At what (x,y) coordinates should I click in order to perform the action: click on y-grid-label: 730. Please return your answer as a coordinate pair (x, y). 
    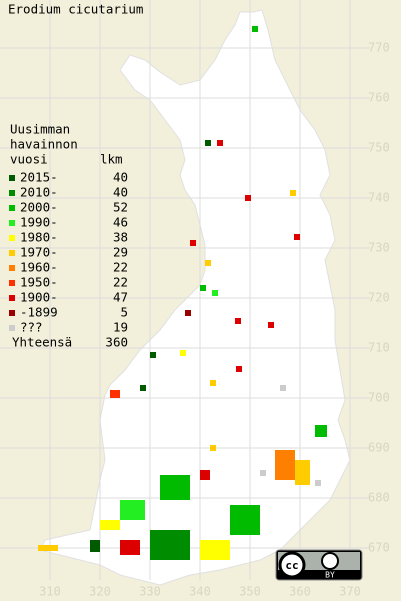
    Looking at the image, I should click on (379, 248).